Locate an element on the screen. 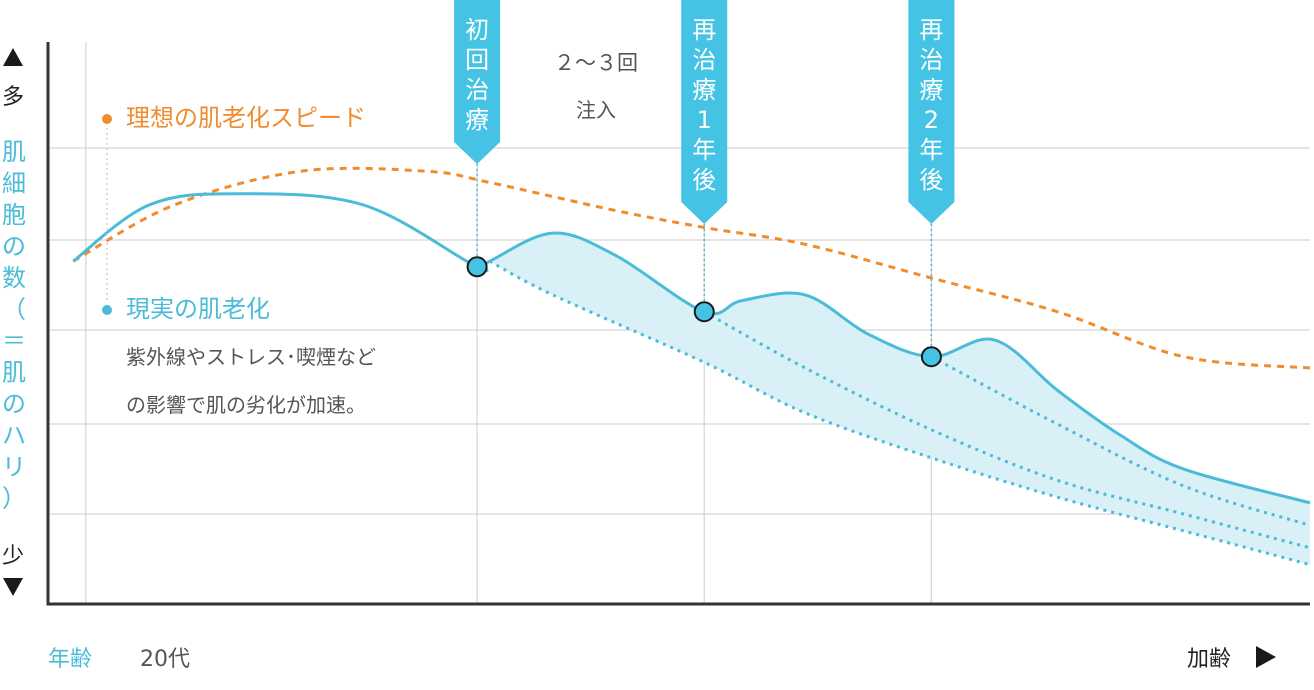  legend-label-0: 理想の肌老化スピード is located at coordinates (246, 118).